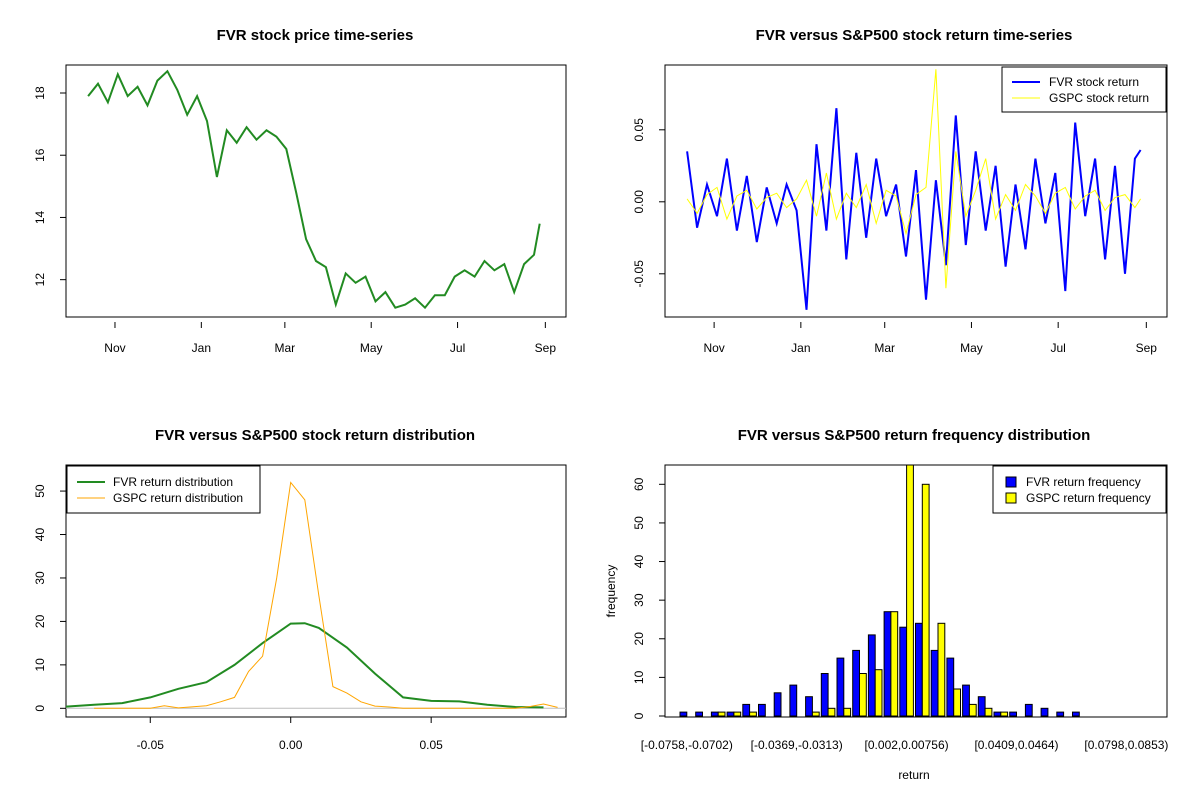  What do you see at coordinates (304, 665) in the screenshot?
I see `series-line-fvr-density` at bounding box center [304, 665].